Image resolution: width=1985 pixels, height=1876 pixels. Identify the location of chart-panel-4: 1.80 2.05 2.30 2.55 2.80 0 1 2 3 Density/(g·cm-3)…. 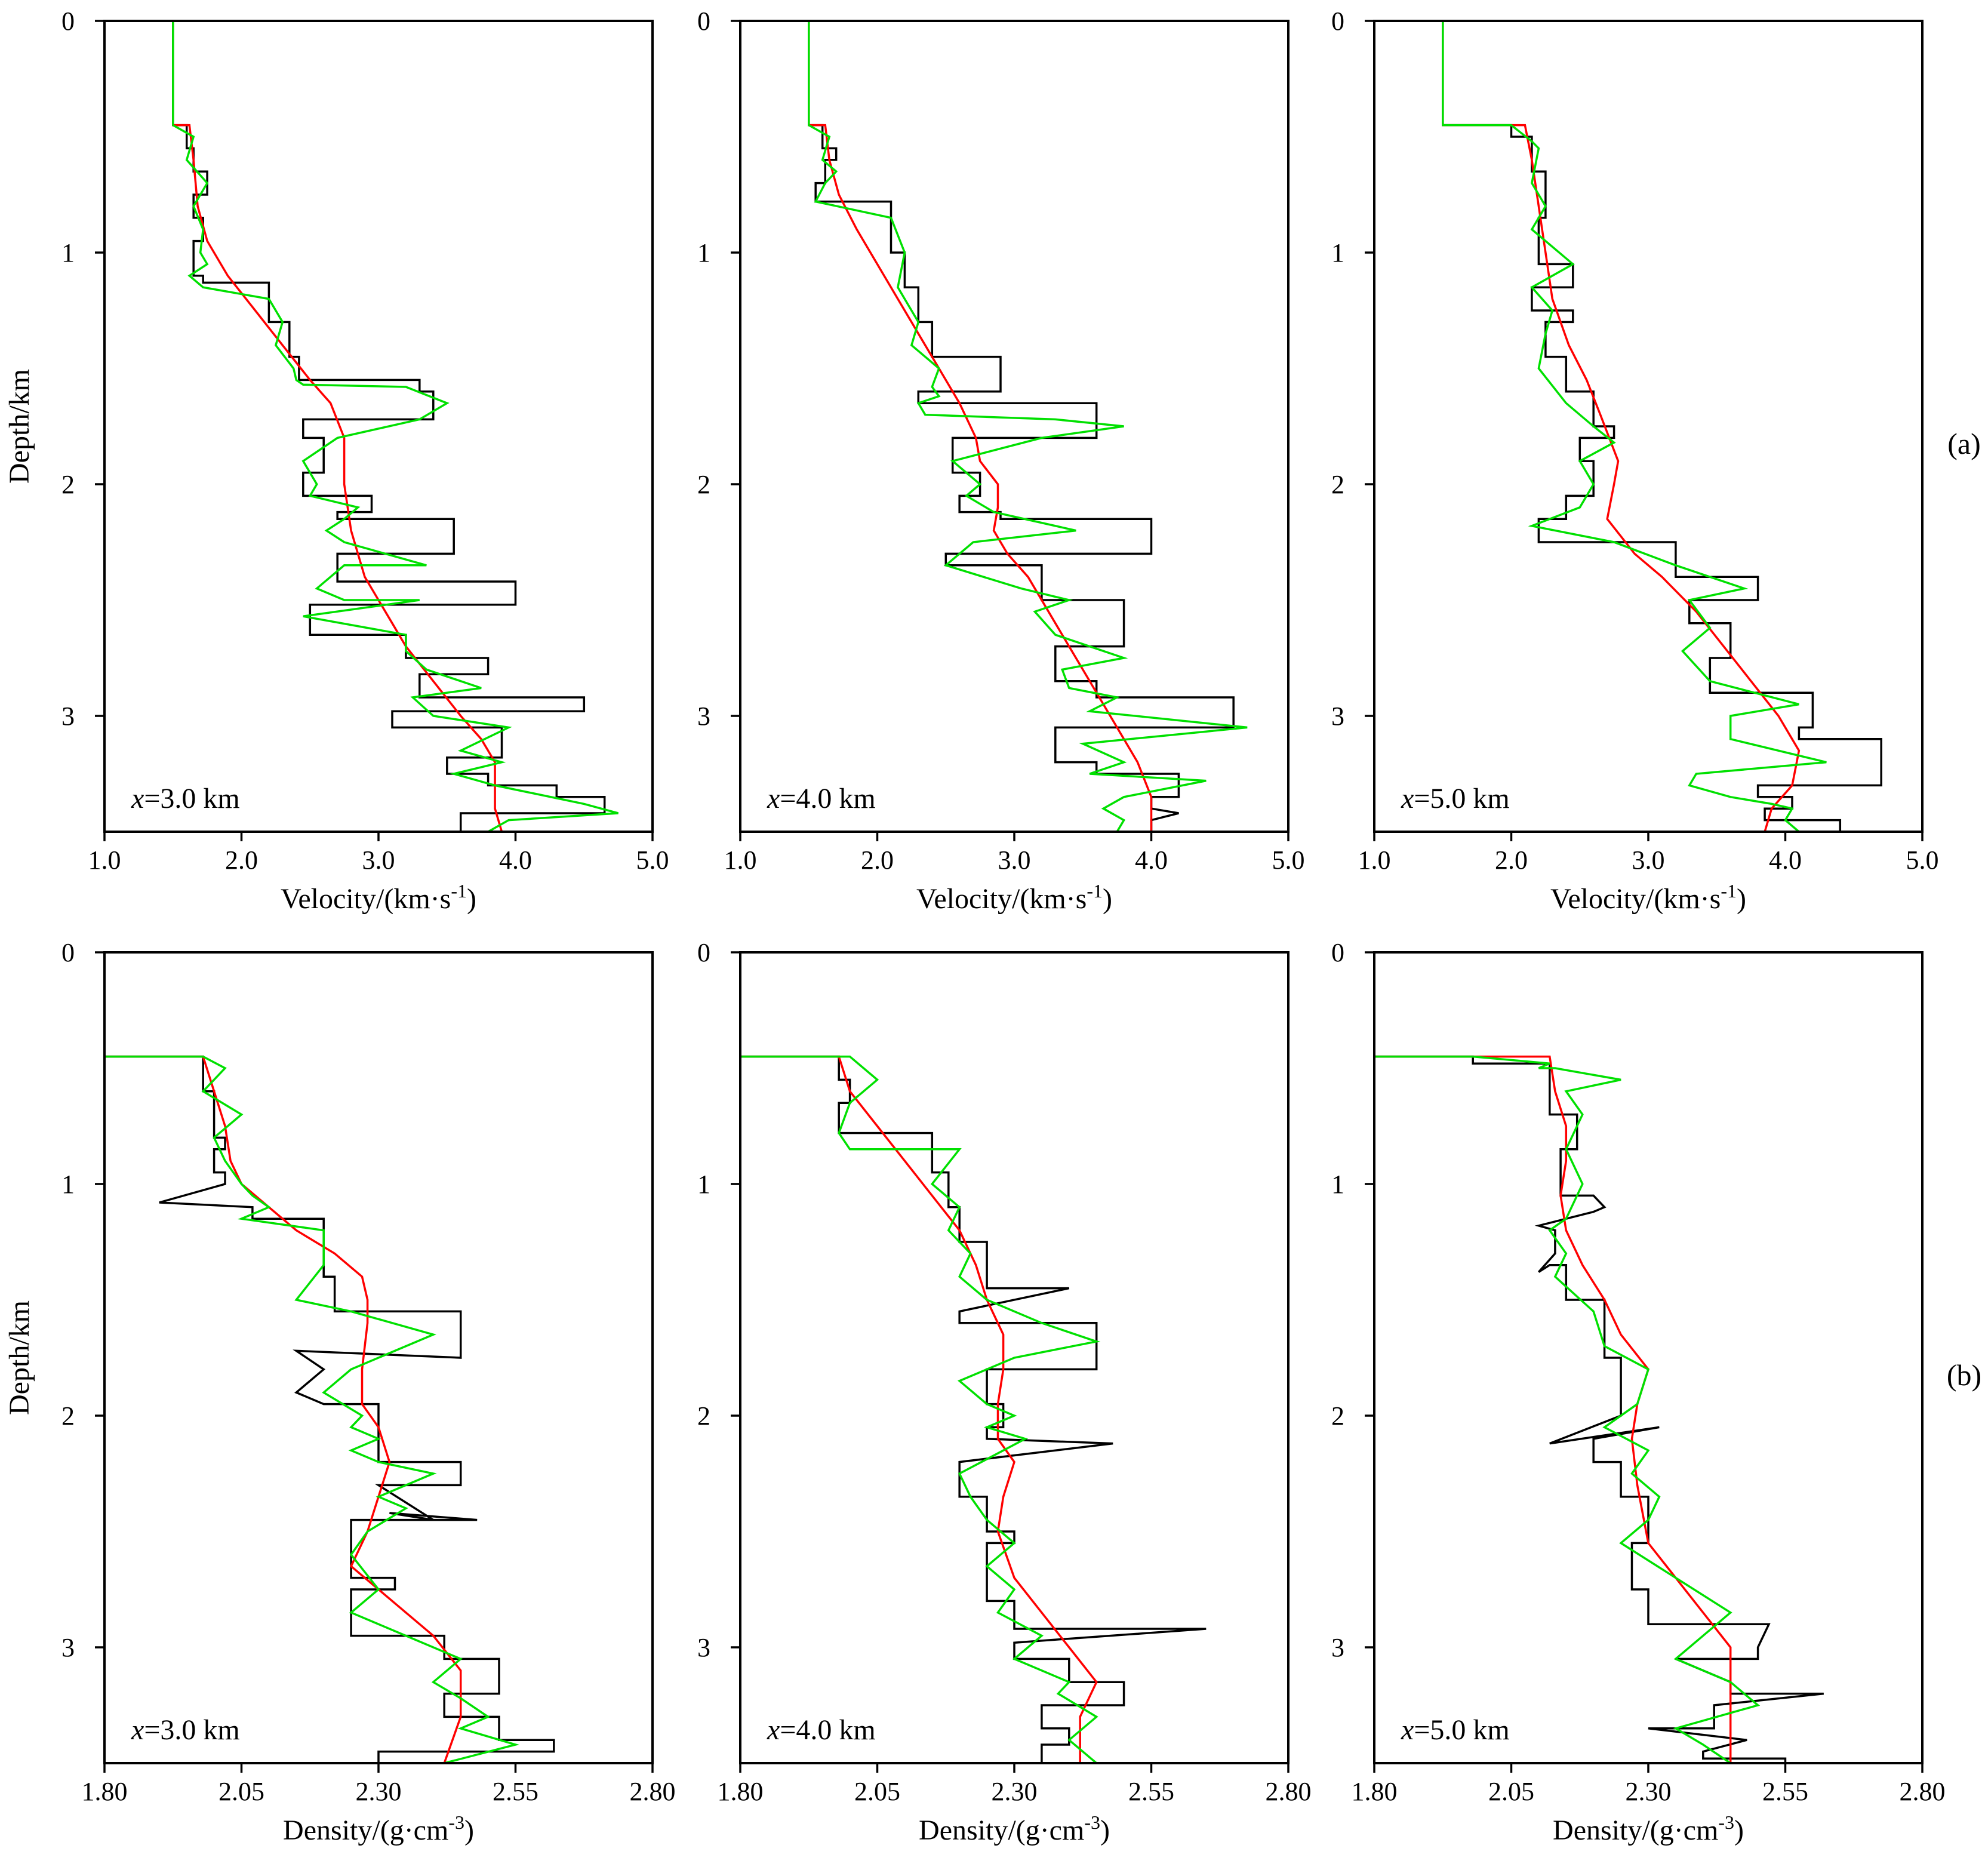
(1004, 1392).